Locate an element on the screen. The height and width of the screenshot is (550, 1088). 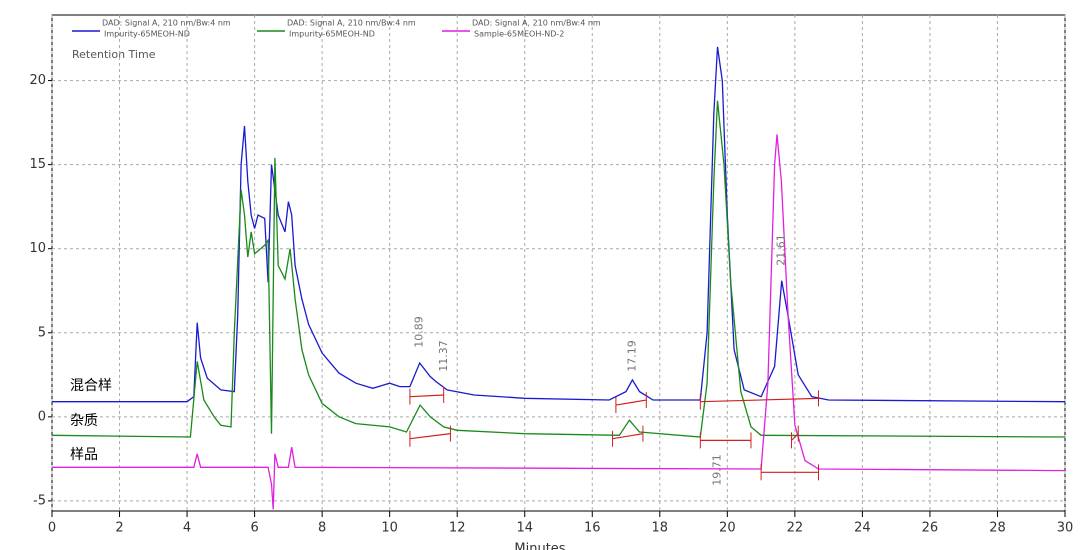
x-tick-label: 24 is located at coordinates (862, 528).